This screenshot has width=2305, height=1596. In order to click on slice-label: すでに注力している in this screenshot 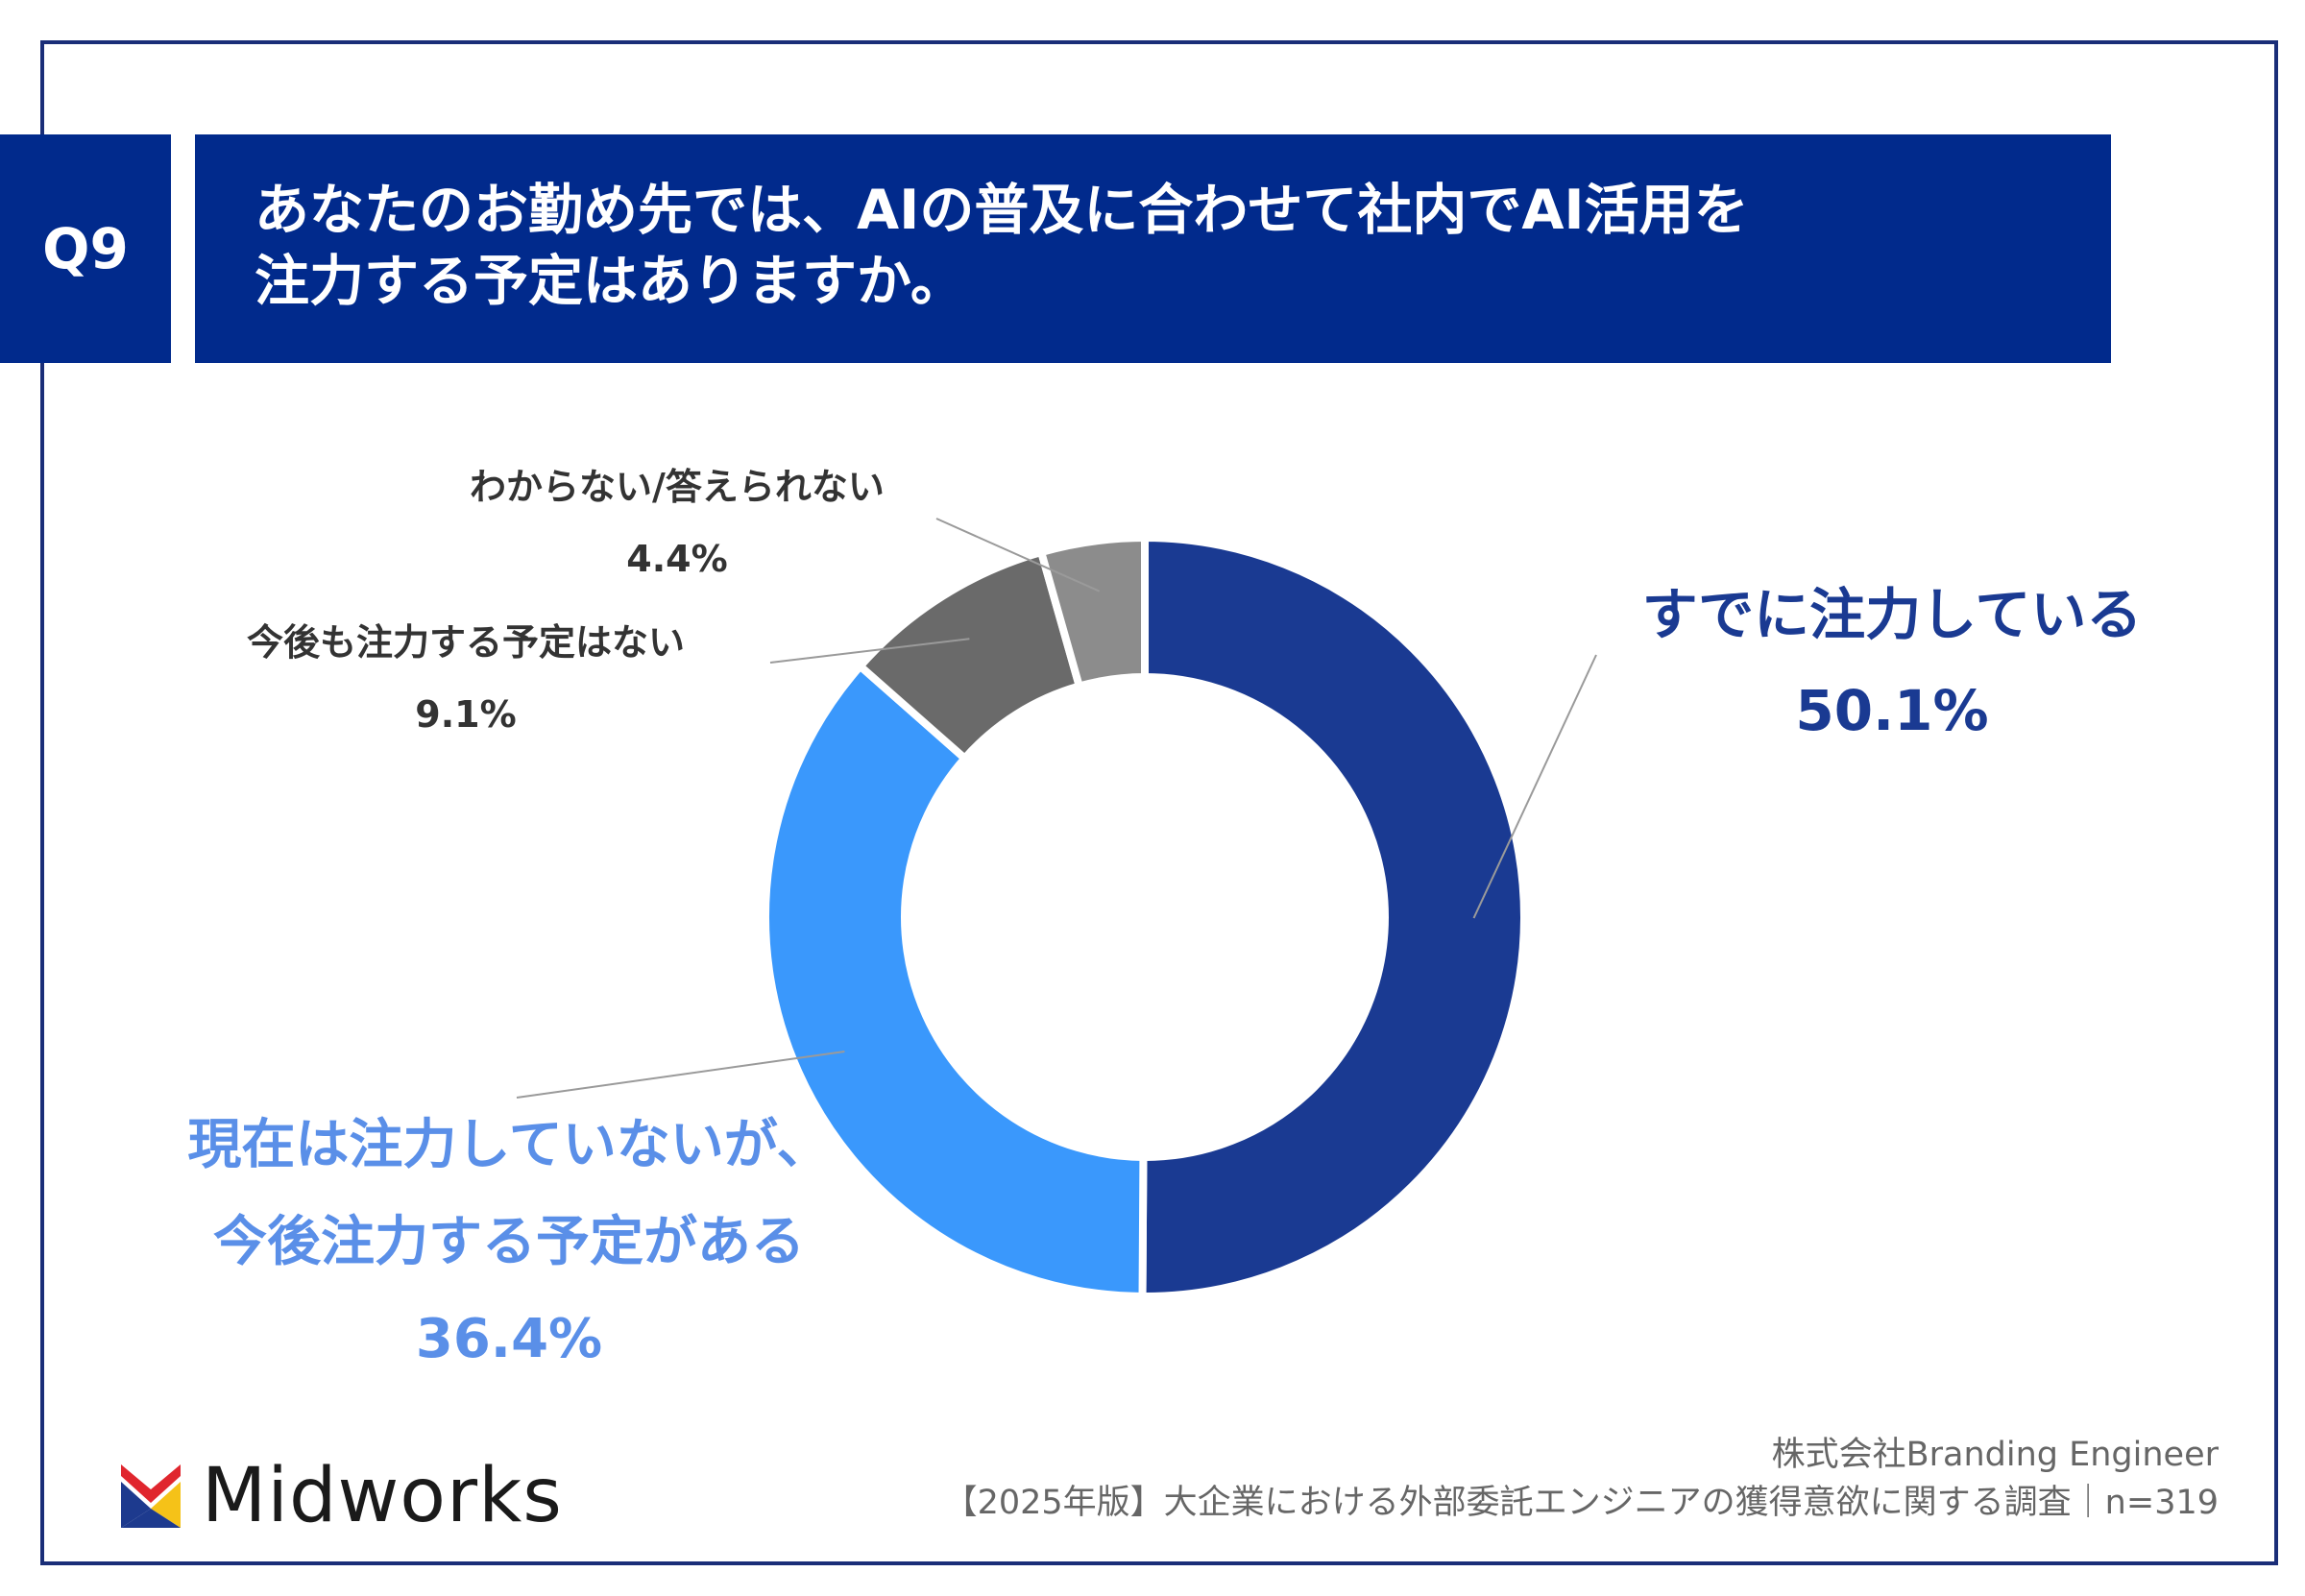, I will do `click(1892, 614)`.